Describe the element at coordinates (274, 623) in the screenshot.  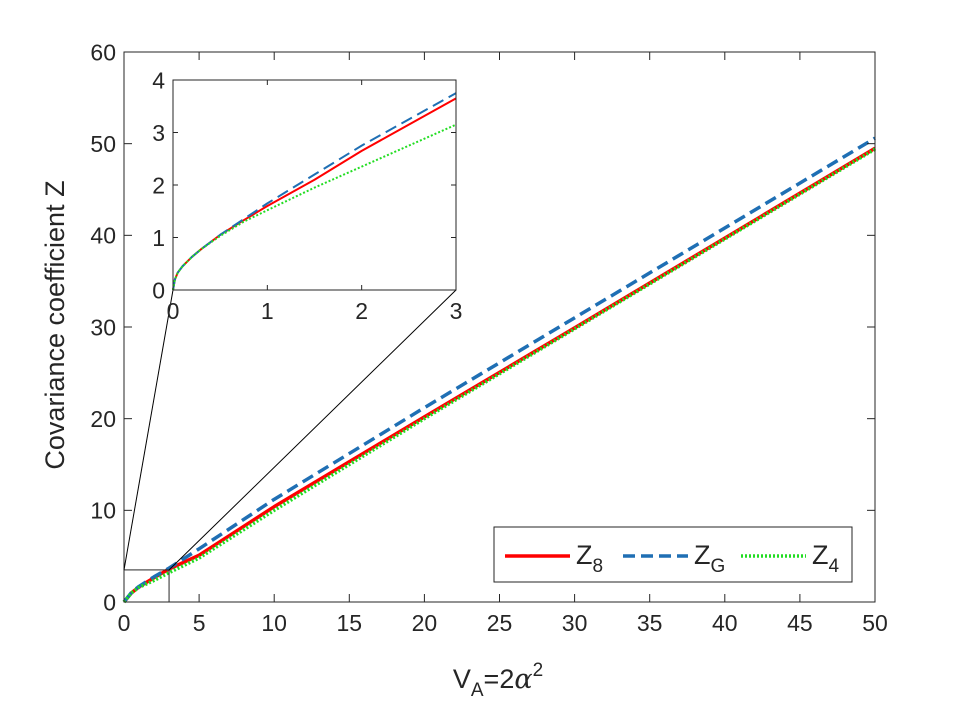
I see `main-x-tick-label: 10` at that location.